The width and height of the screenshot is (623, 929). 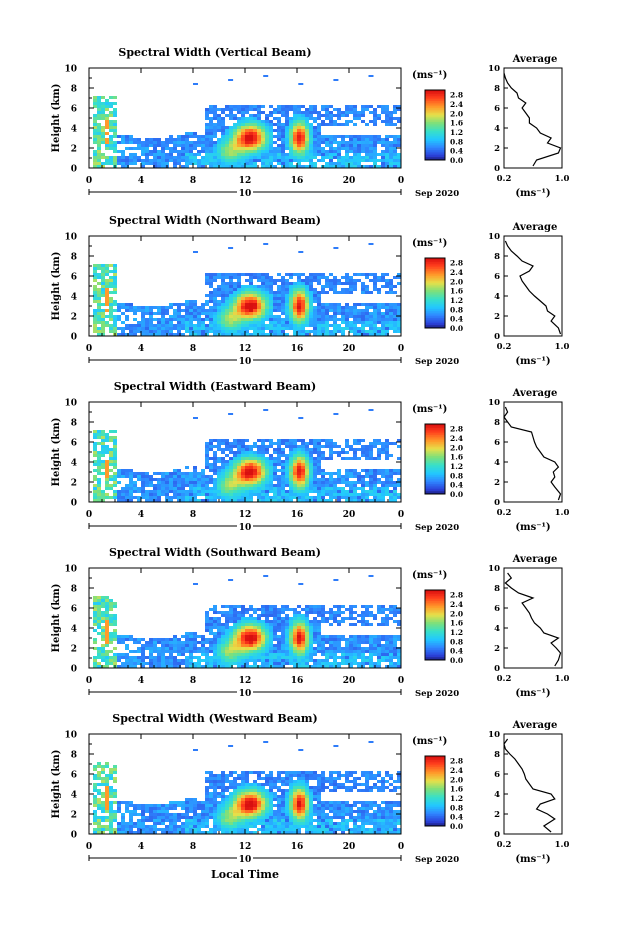 What do you see at coordinates (247, 121) in the screenshot?
I see `heatmap-cells` at bounding box center [247, 121].